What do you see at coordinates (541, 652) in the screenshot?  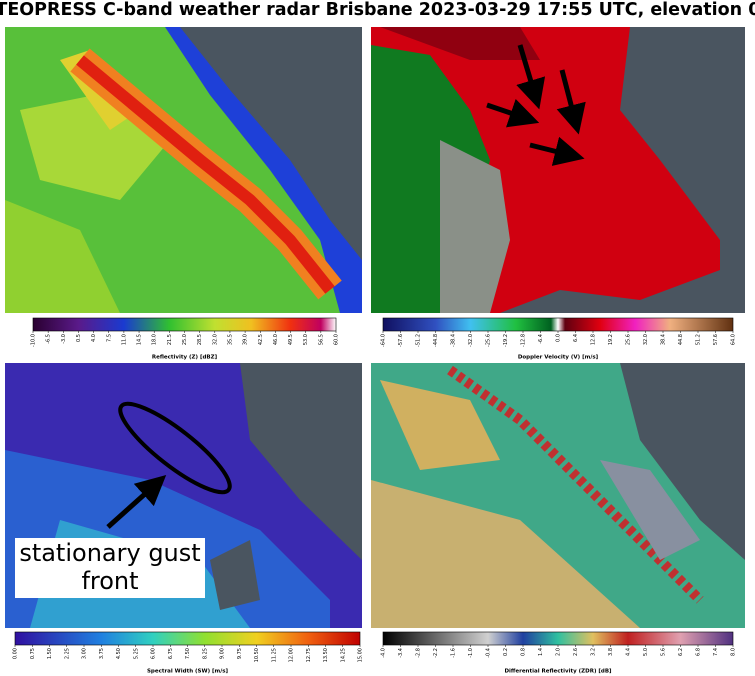 I see `colorbar-tick-label: 1.4` at bounding box center [541, 652].